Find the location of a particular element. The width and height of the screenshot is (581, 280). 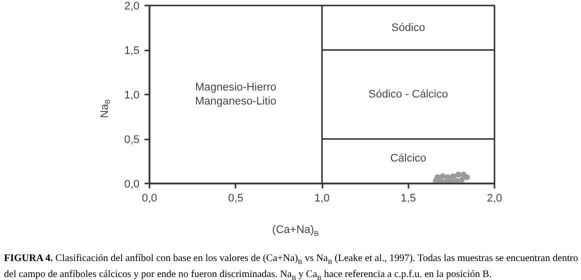

y-tick-label: 0,5 is located at coordinates (132, 140).